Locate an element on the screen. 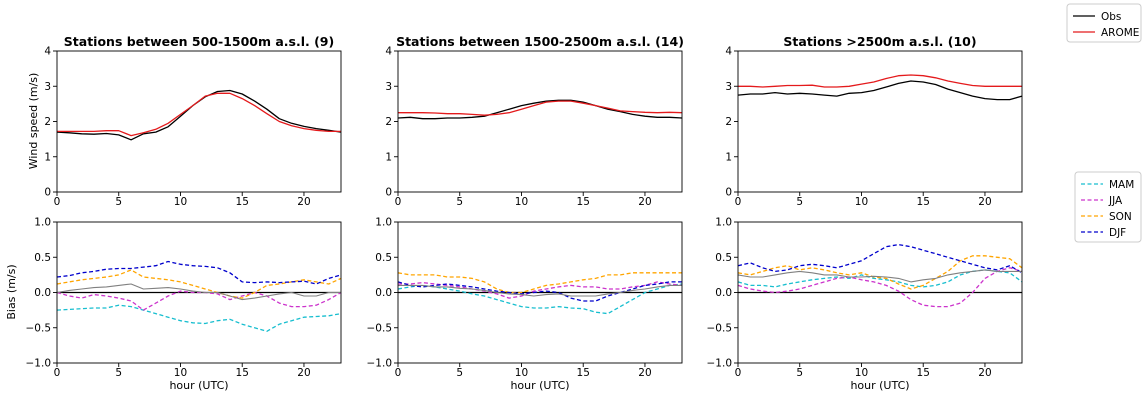 The height and width of the screenshot is (399, 1144). panel-3: 0 5 10 15 20 0 1 2 3 4 Stations >2500m a.s.l. (10) is located at coordinates (874, 121).